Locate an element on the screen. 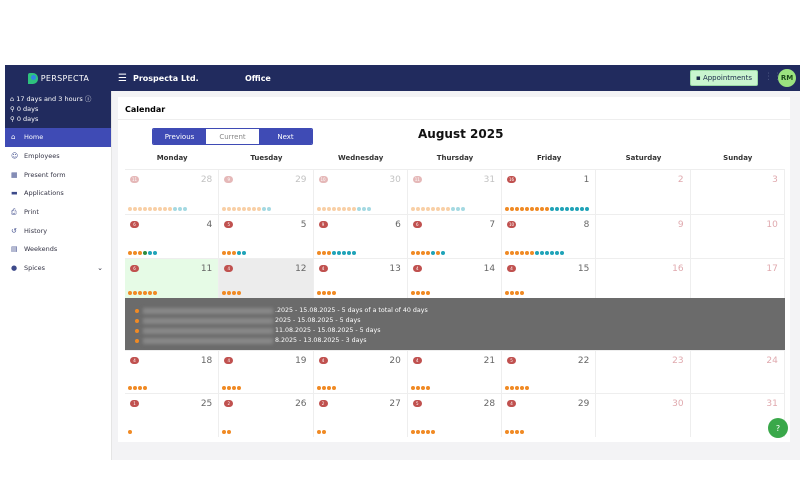  day-cell: 16 is located at coordinates (643, 278).